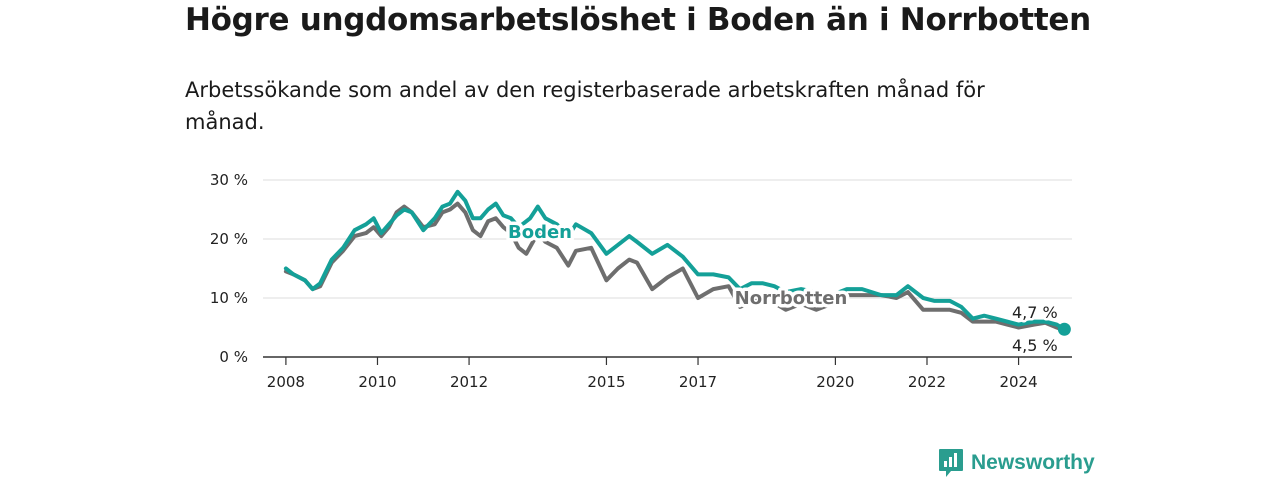 This screenshot has height=480, width=1280. What do you see at coordinates (1018, 382) in the screenshot?
I see `x-tick-label: 2024` at bounding box center [1018, 382].